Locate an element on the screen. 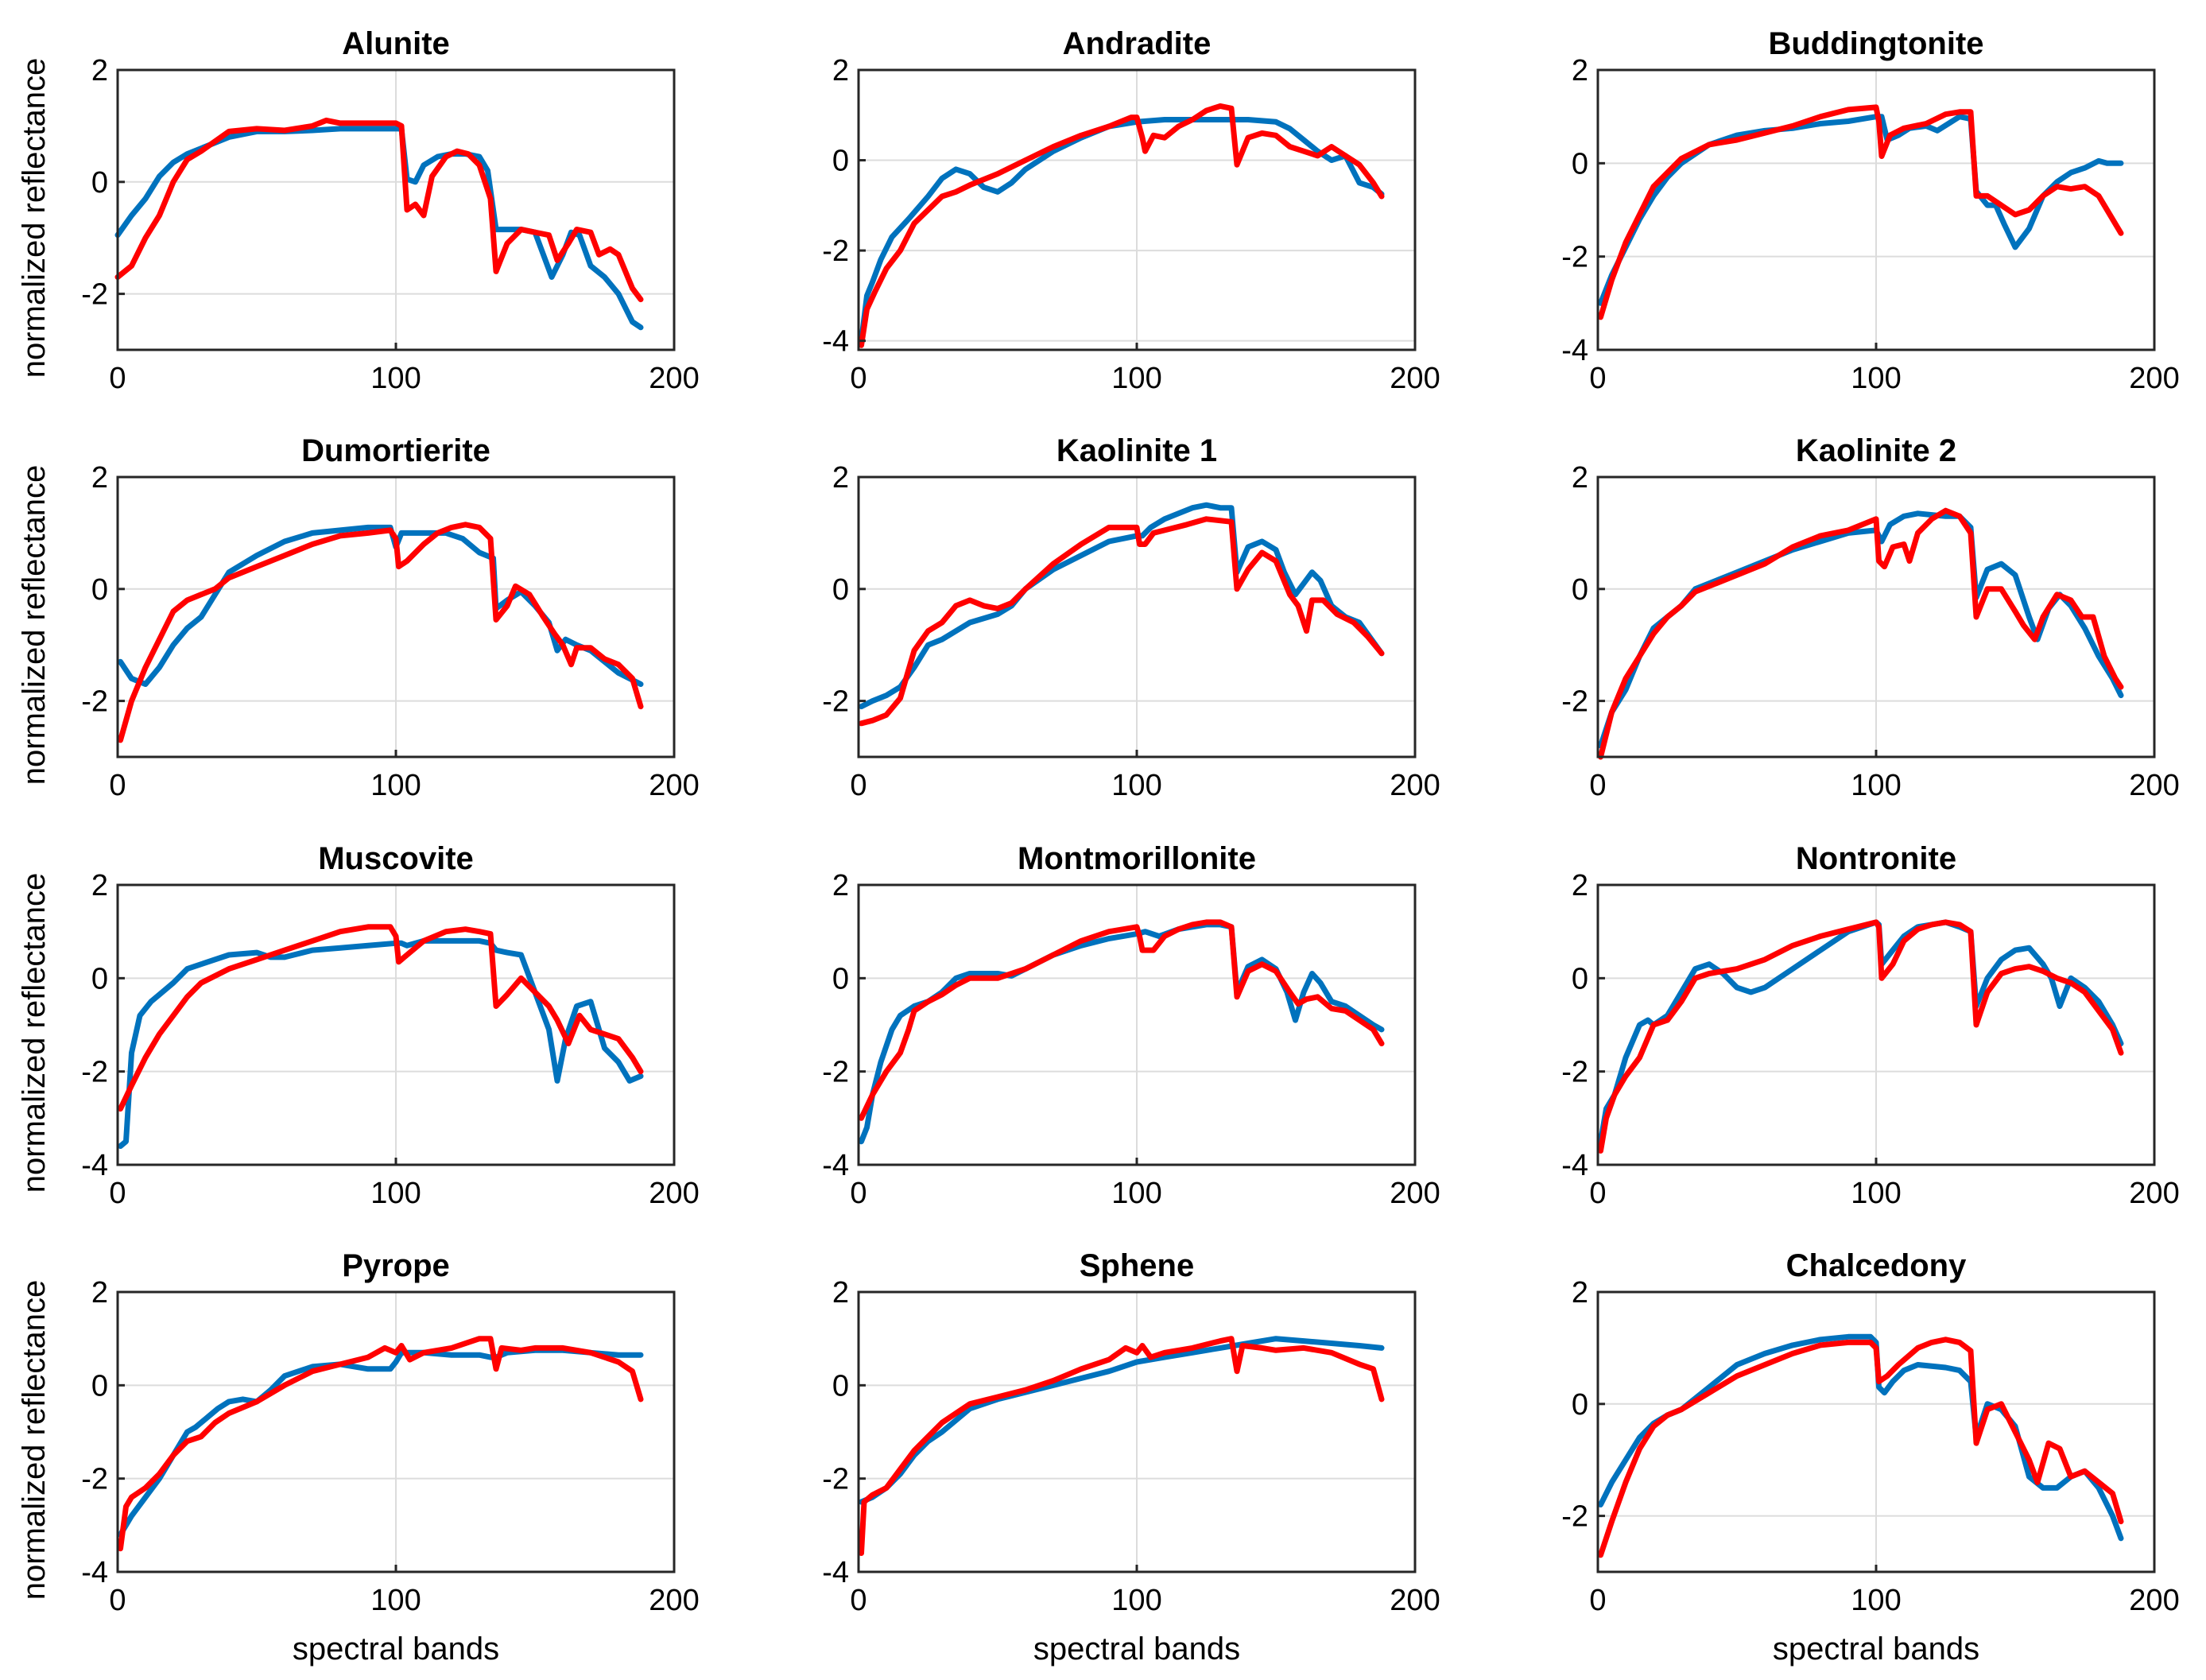 The height and width of the screenshot is (1680, 2206). chart-title: Pyrope is located at coordinates (396, 1265).